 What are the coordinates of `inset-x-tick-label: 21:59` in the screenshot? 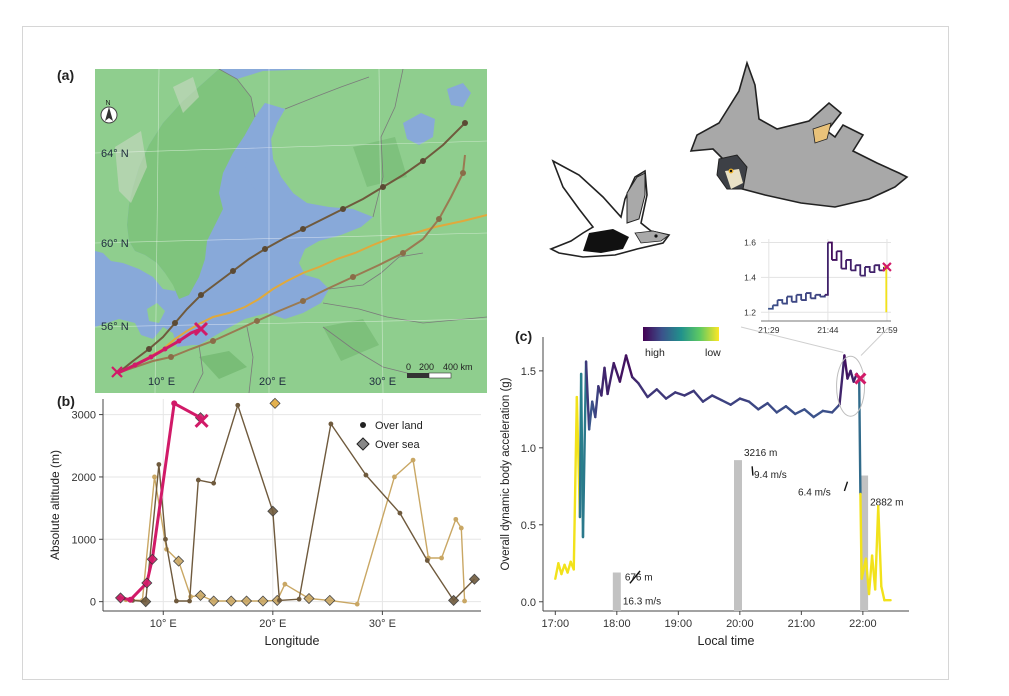 It's located at (887, 330).